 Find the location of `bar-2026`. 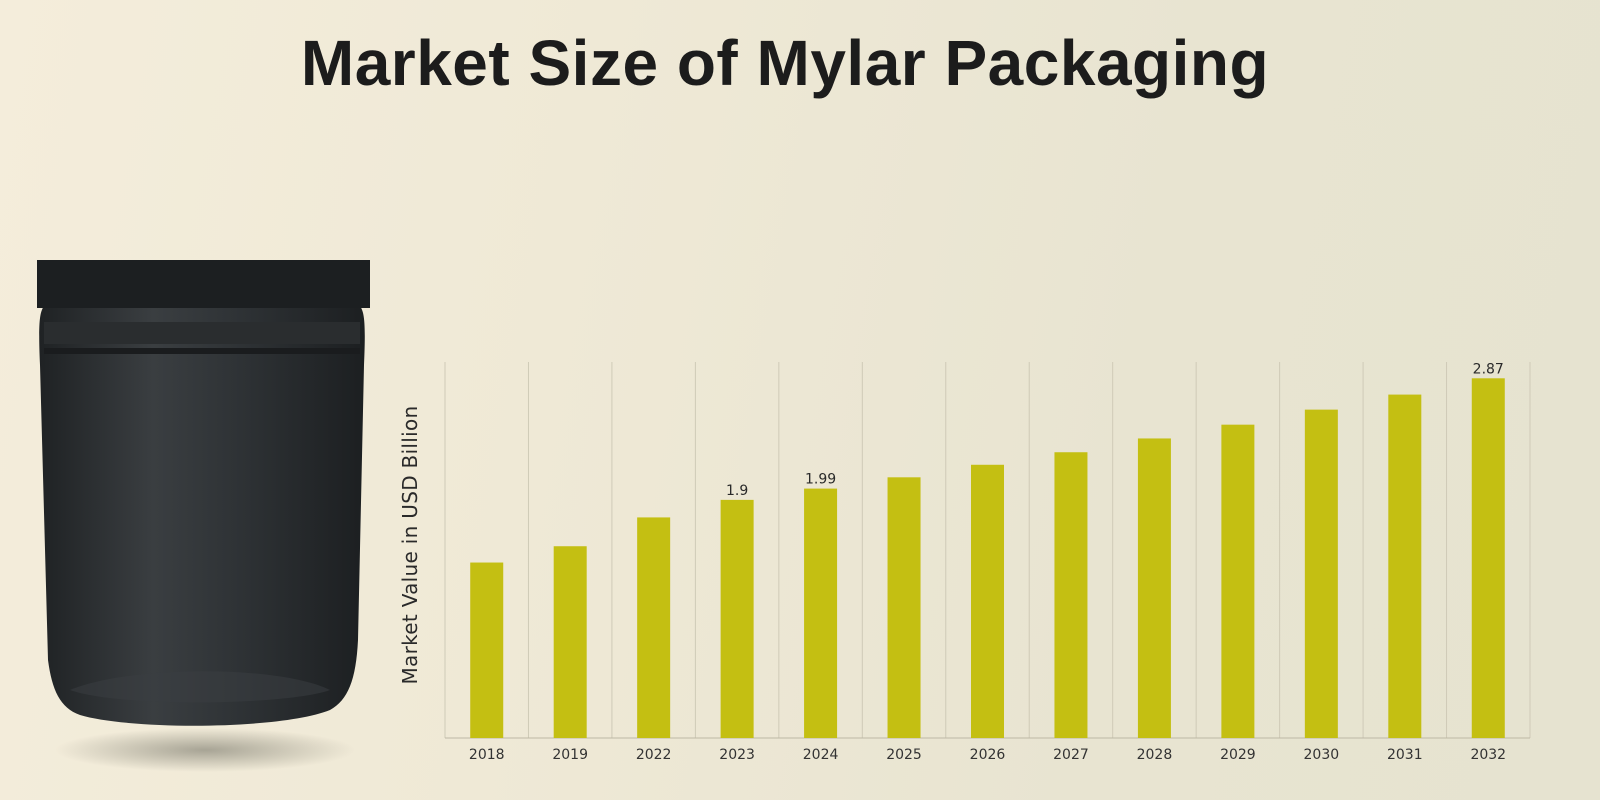

bar-2026 is located at coordinates (987, 601).